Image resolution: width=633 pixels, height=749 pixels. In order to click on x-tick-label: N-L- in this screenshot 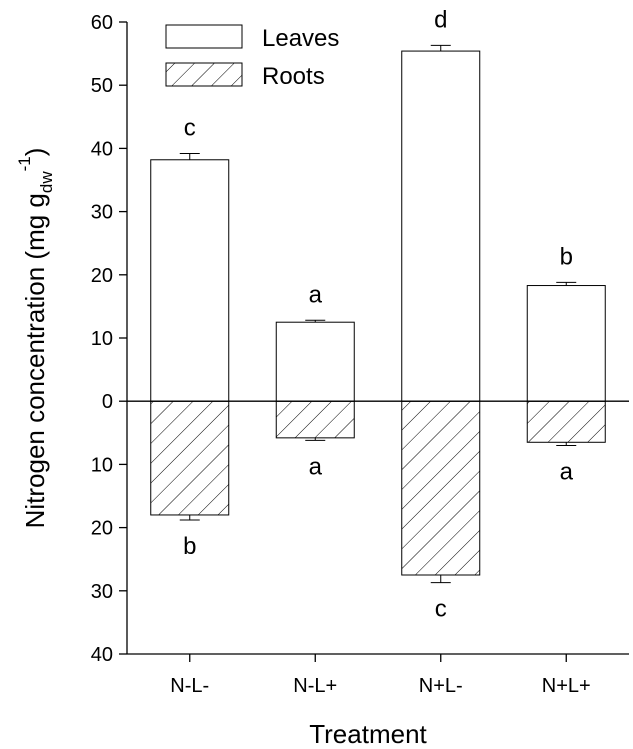, I will do `click(189, 686)`.